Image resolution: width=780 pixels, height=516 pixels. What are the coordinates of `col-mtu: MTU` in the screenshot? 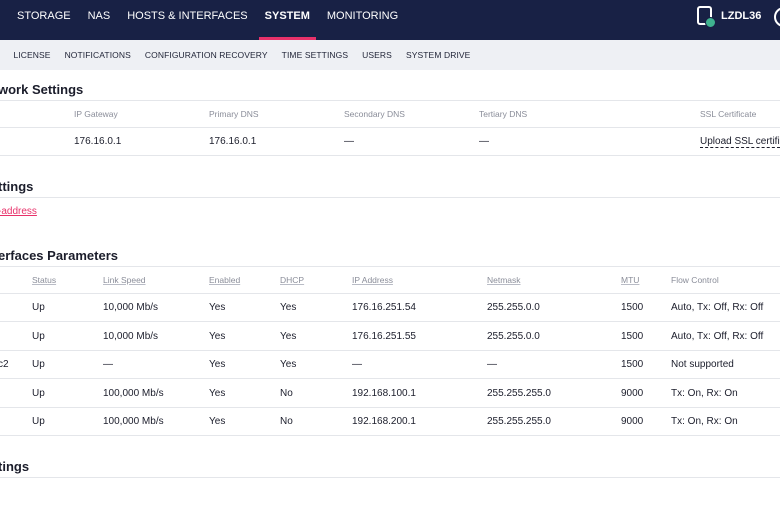 It's located at (630, 280).